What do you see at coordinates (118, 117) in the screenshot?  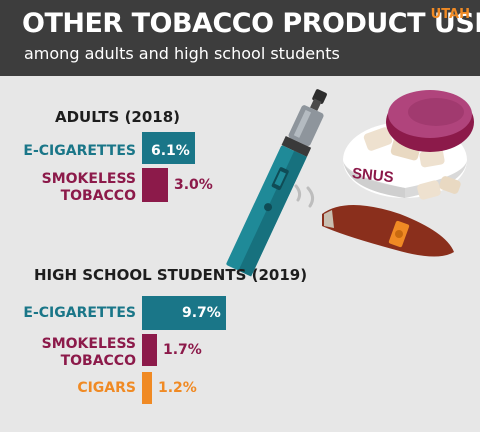 I see `section-title-adults: ADULTS (2018)` at bounding box center [118, 117].